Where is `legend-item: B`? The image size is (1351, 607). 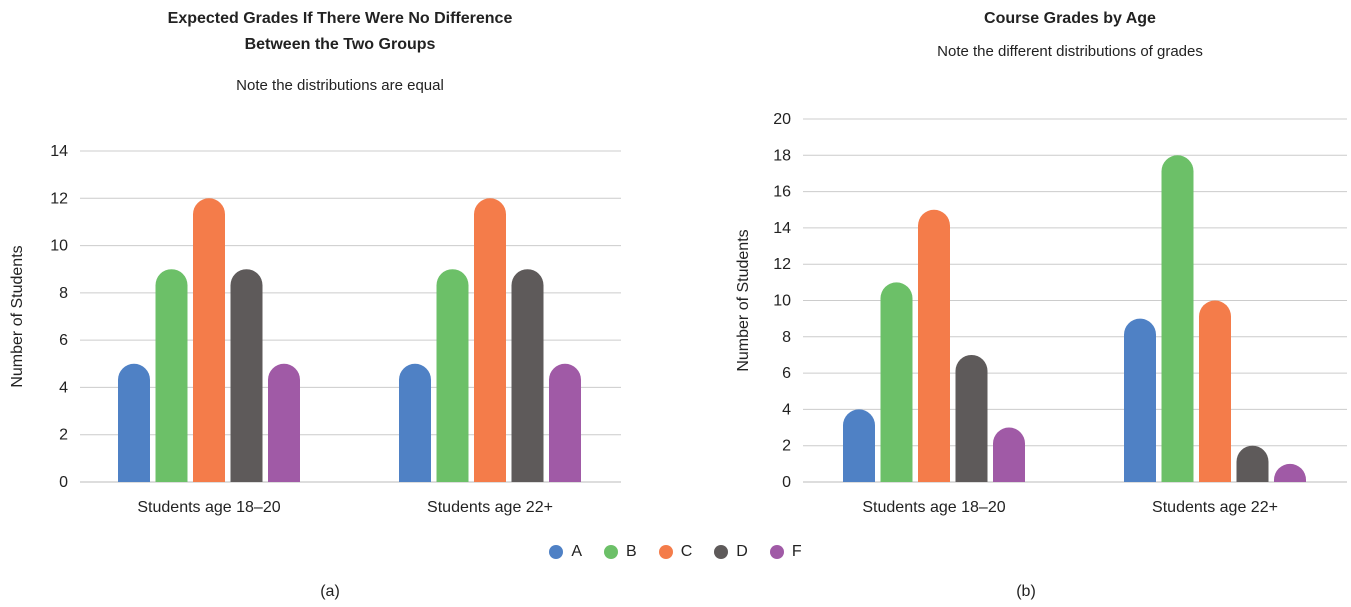 legend-item: B is located at coordinates (620, 552).